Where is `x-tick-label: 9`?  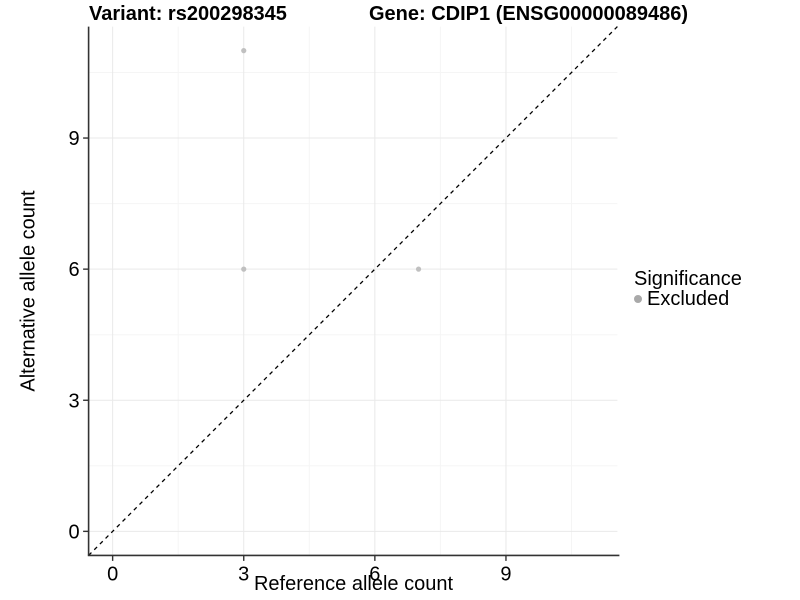
x-tick-label: 9 is located at coordinates (505, 574).